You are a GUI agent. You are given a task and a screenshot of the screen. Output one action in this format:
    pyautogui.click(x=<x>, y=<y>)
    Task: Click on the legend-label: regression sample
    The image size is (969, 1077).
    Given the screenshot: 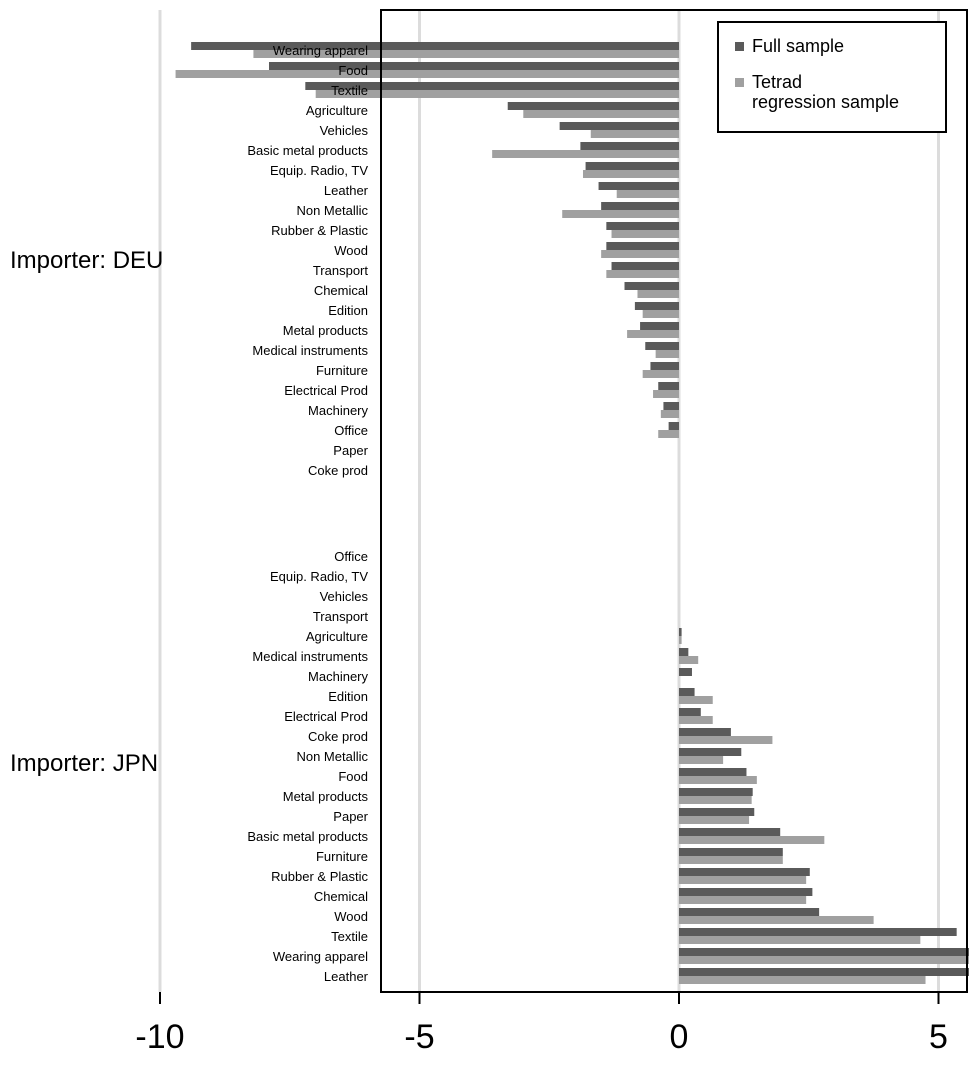 What is the action you would take?
    pyautogui.click(x=825, y=102)
    